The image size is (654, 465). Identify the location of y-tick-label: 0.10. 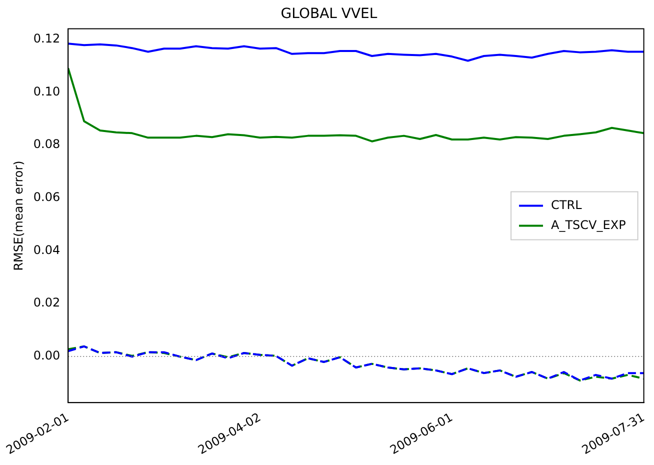
(46, 91).